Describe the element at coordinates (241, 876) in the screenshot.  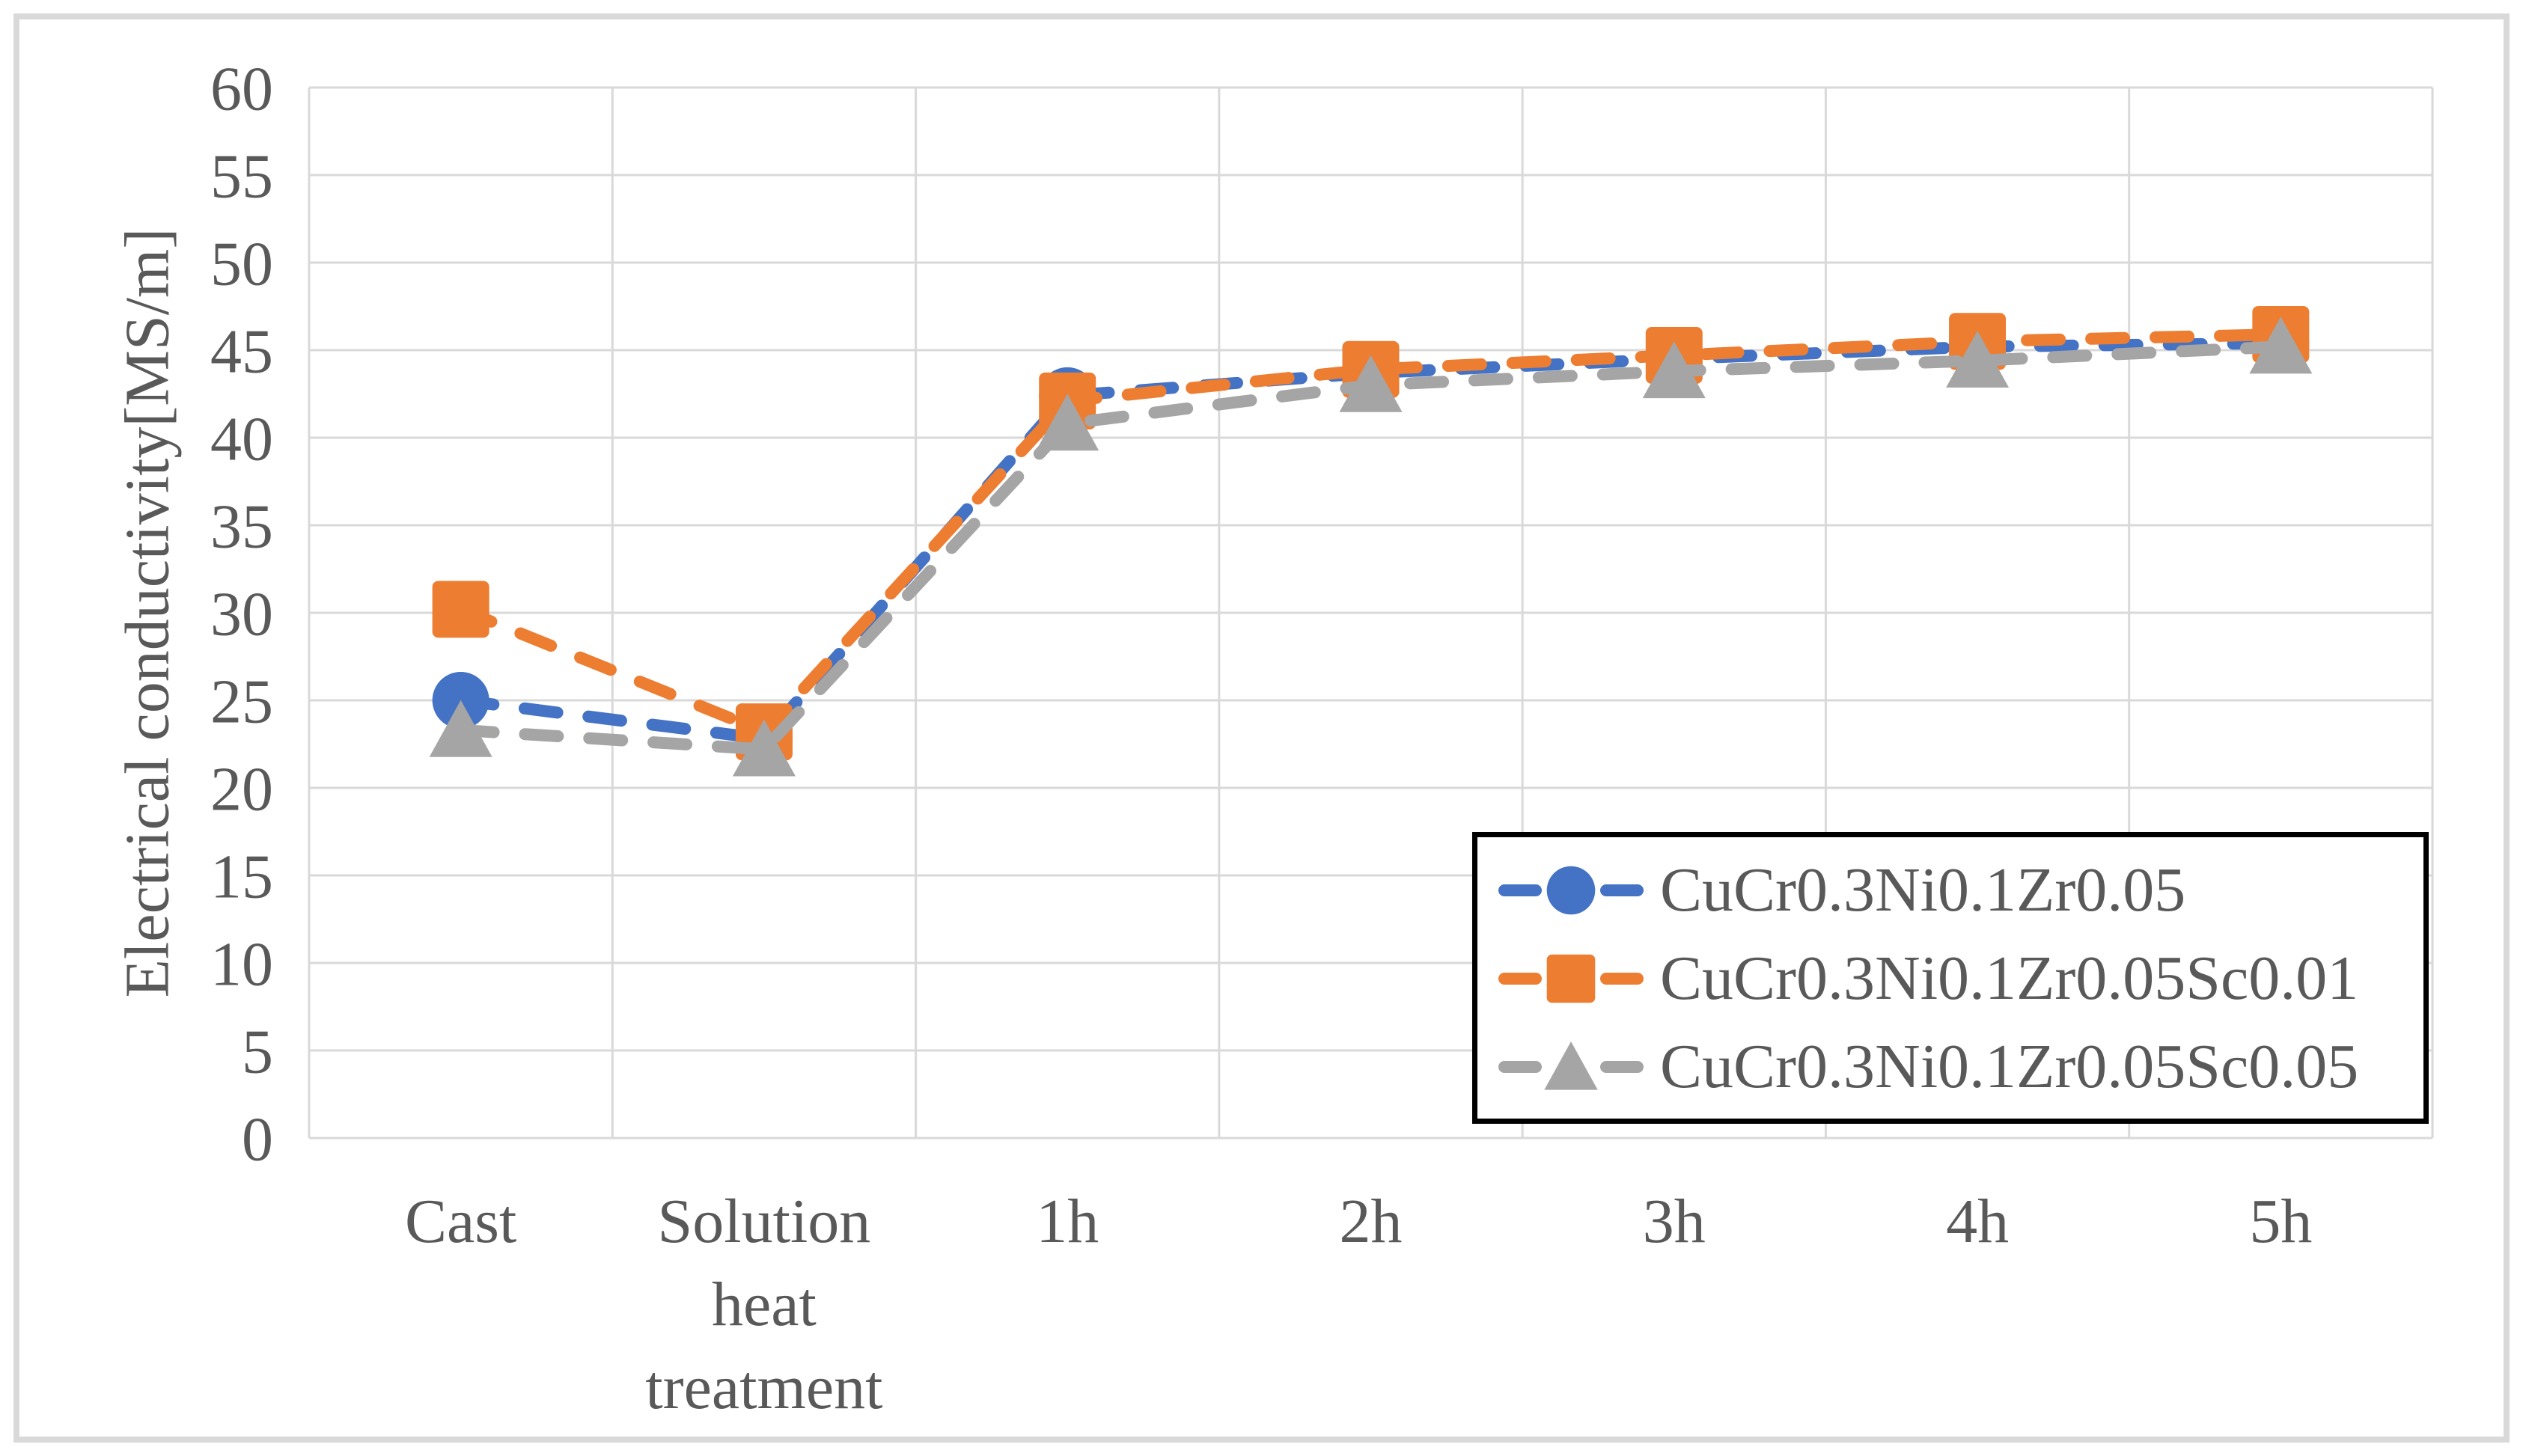
I see `y-tick-label: 15` at that location.